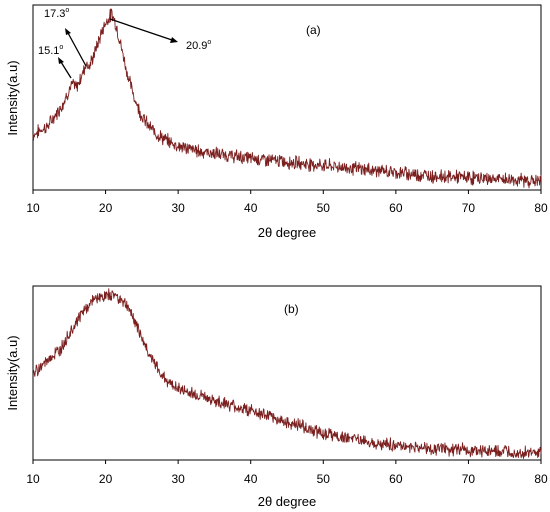 Image resolution: width=550 pixels, height=512 pixels. Describe the element at coordinates (68, 31) in the screenshot. I see `arrowhead-17-3-icon` at that location.